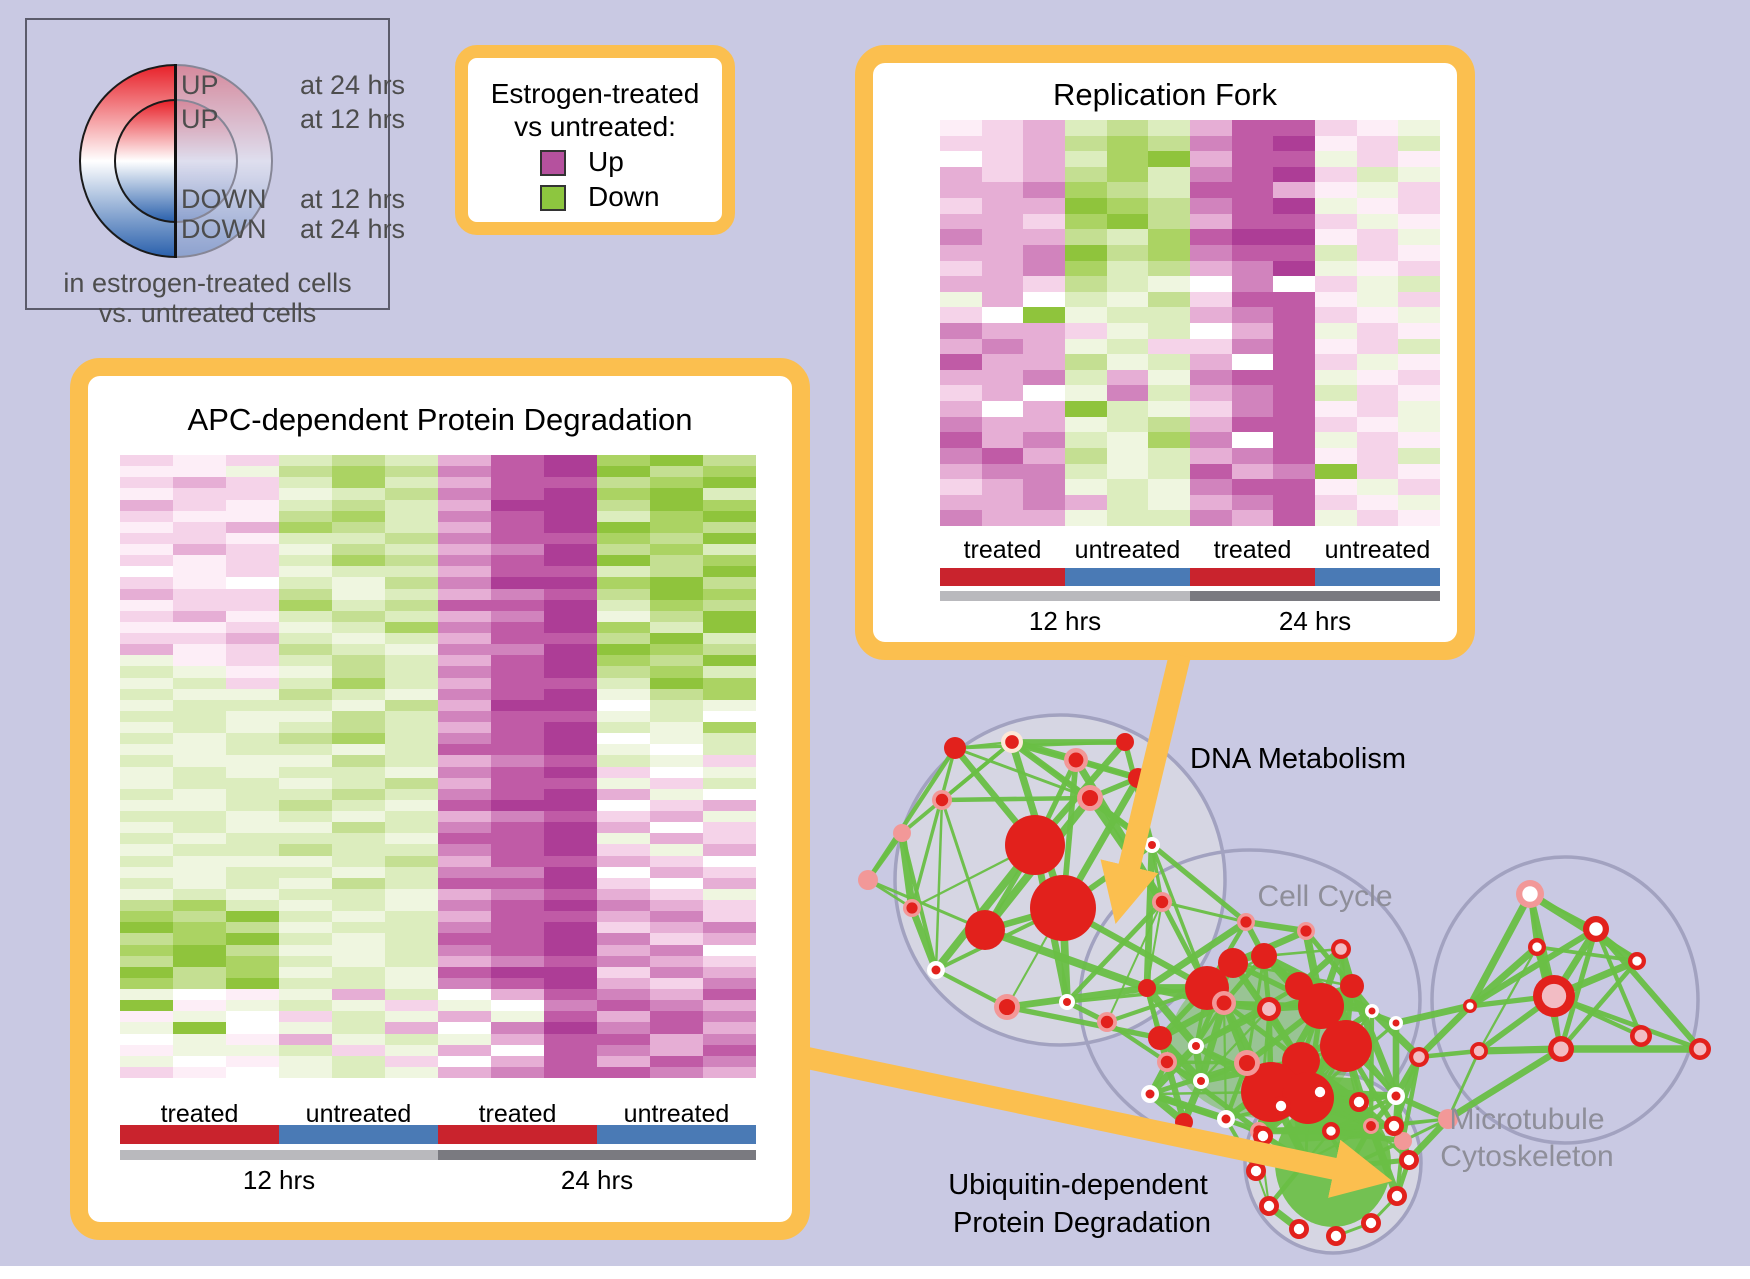 This screenshot has height=1279, width=1750. What do you see at coordinates (1315, 621) in the screenshot?
I see `rf-label-24hrs: 24 hrs` at bounding box center [1315, 621].